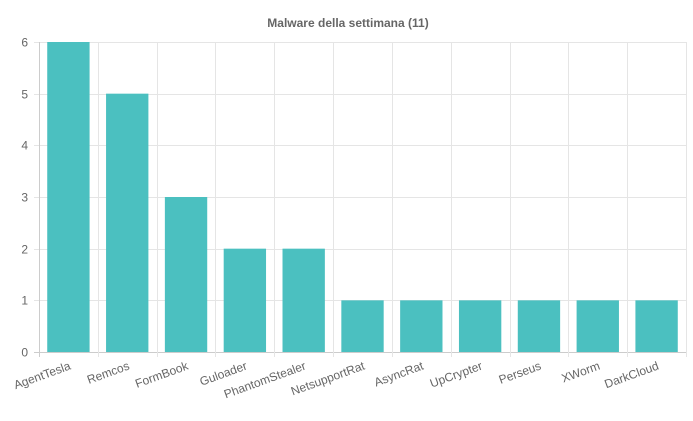 The width and height of the screenshot is (693, 421). Describe the element at coordinates (421, 326) in the screenshot. I see `bar-asyncrat` at that location.